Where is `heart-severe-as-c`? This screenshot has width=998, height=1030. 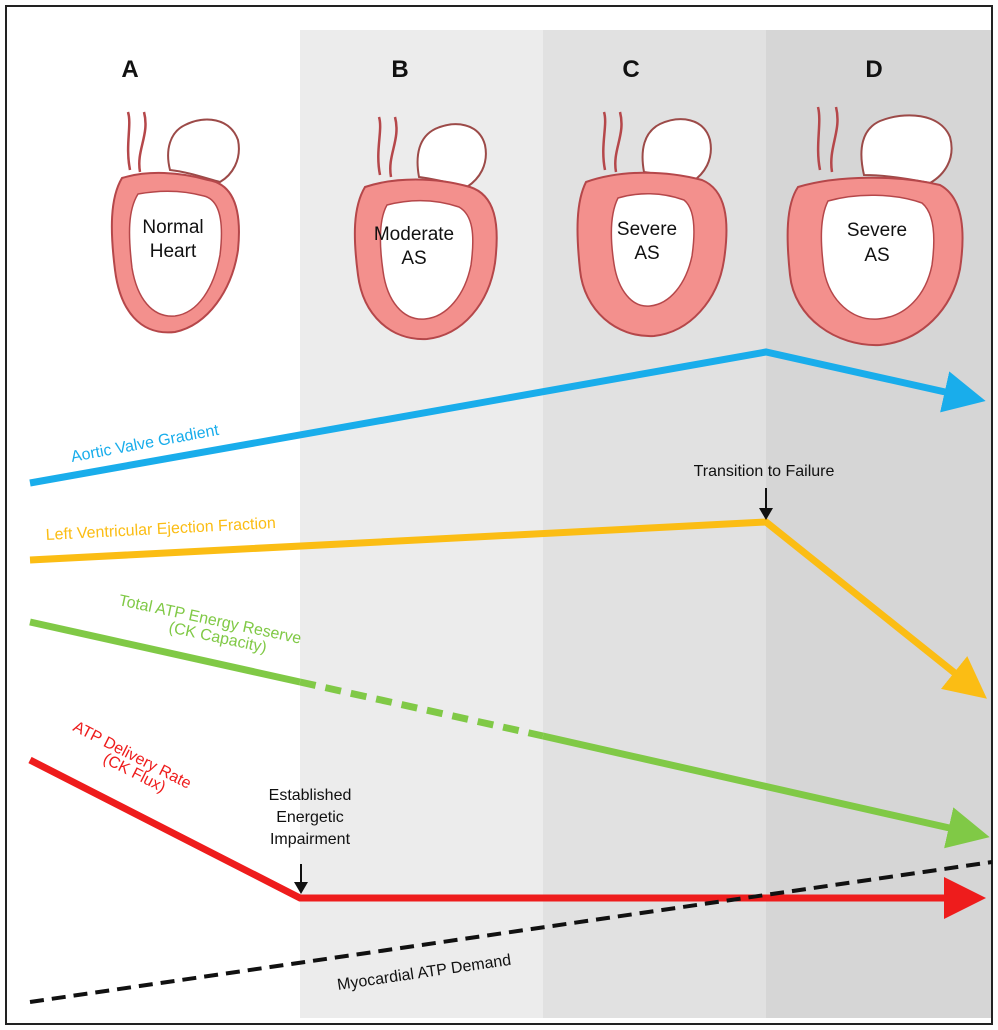
heart-severe-as-c is located at coordinates (652, 224).